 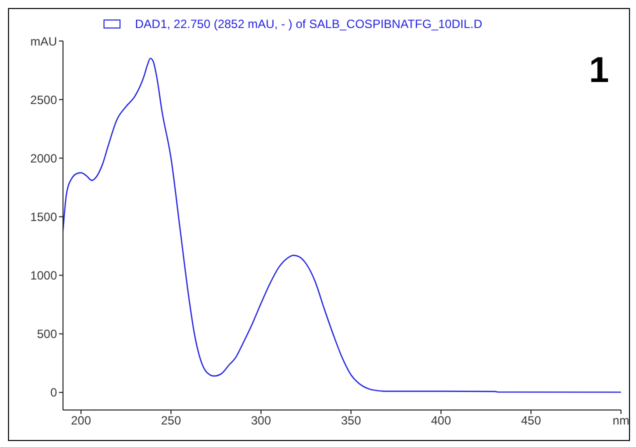 What do you see at coordinates (81, 421) in the screenshot?
I see `x-tick-label: 200` at bounding box center [81, 421].